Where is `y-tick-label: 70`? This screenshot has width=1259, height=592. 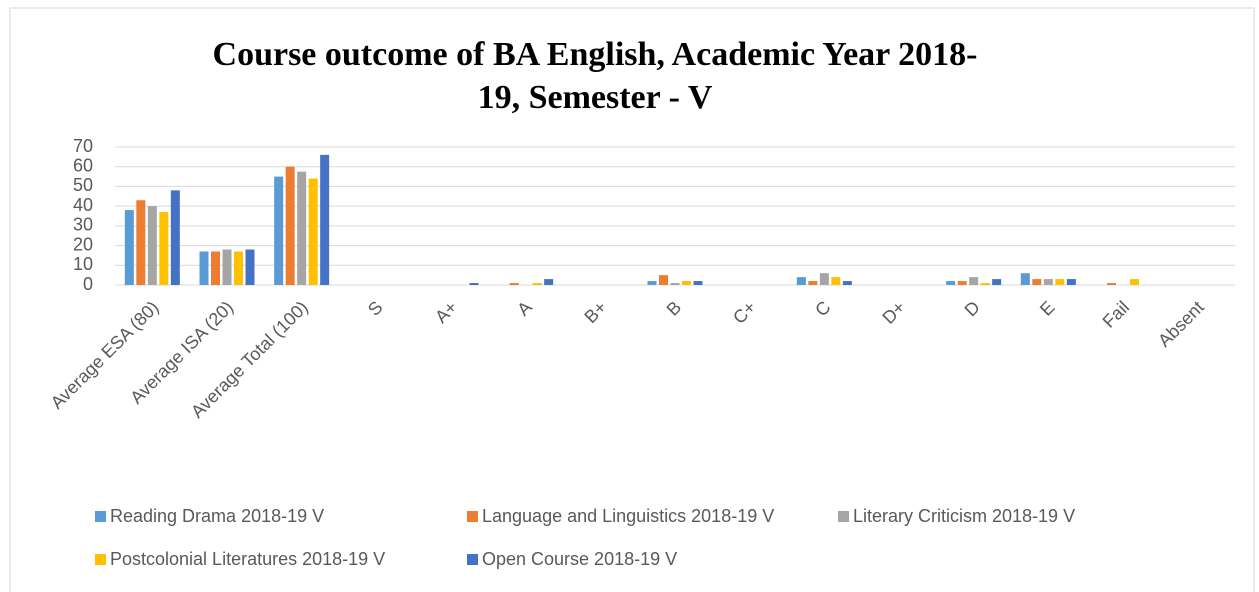 y-tick-label: 70 is located at coordinates (83, 146).